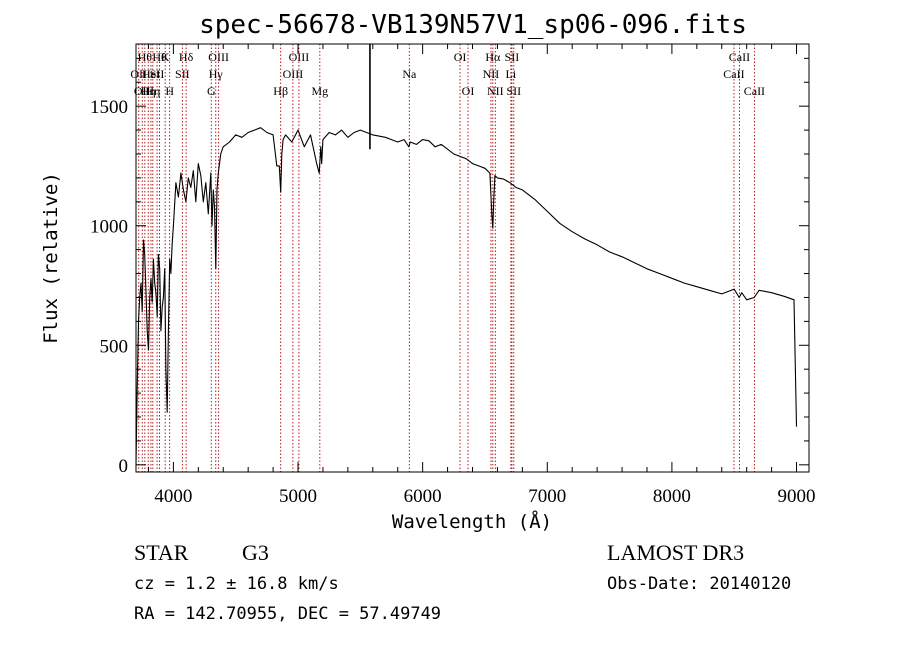 This screenshot has height=649, width=900. Describe the element at coordinates (423, 496) in the screenshot. I see `x-tick-label-2: 6000` at that location.